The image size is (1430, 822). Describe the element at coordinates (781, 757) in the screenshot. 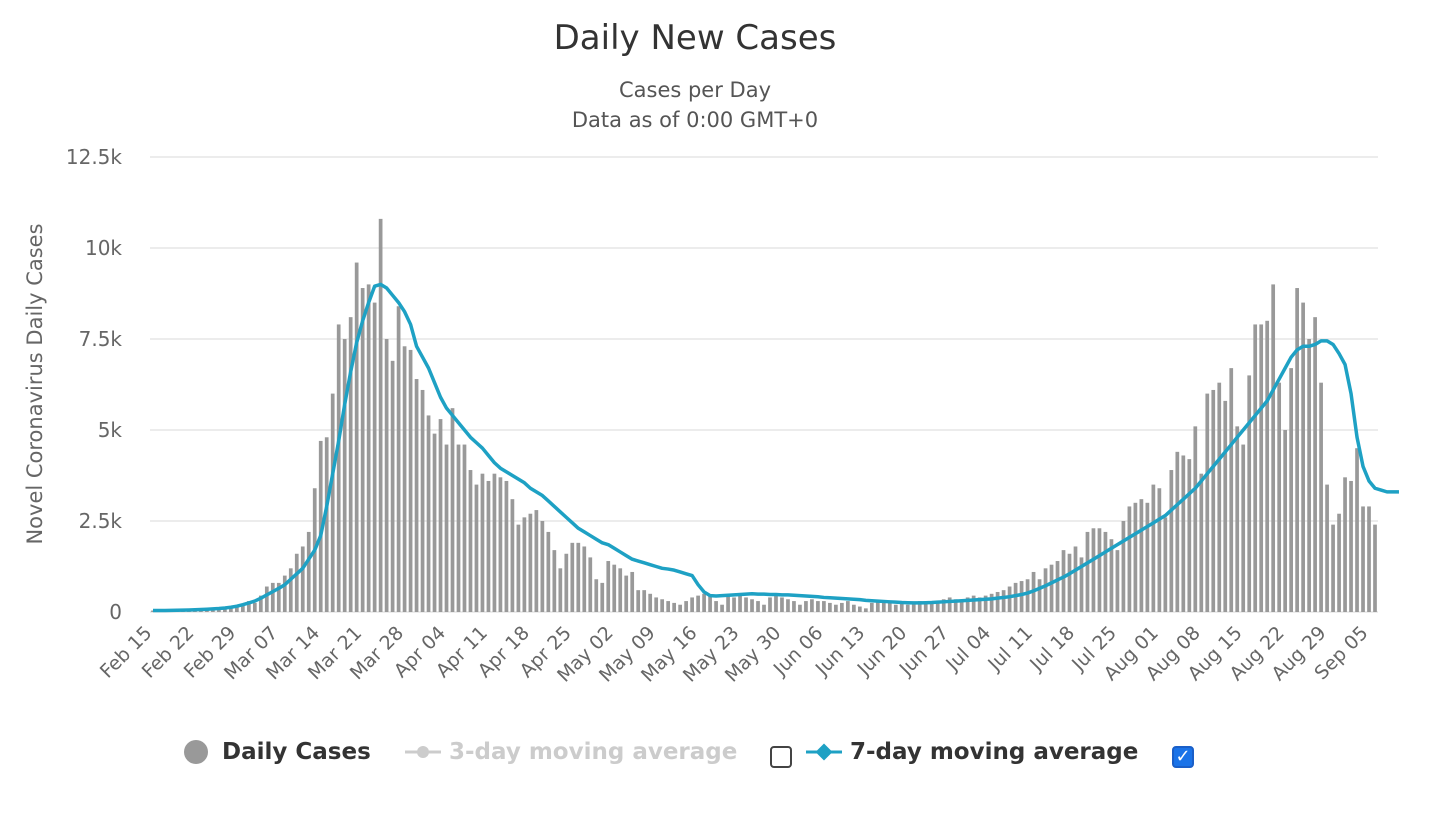

I see `ma3-checkbox` at that location.